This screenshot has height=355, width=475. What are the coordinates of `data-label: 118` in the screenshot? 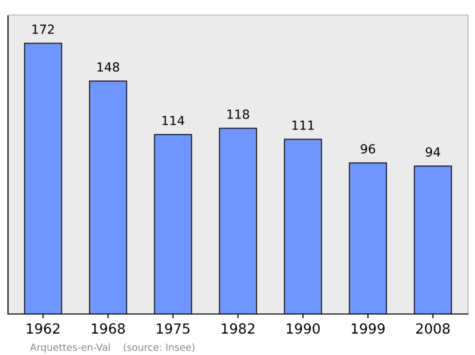 It's located at (238, 114).